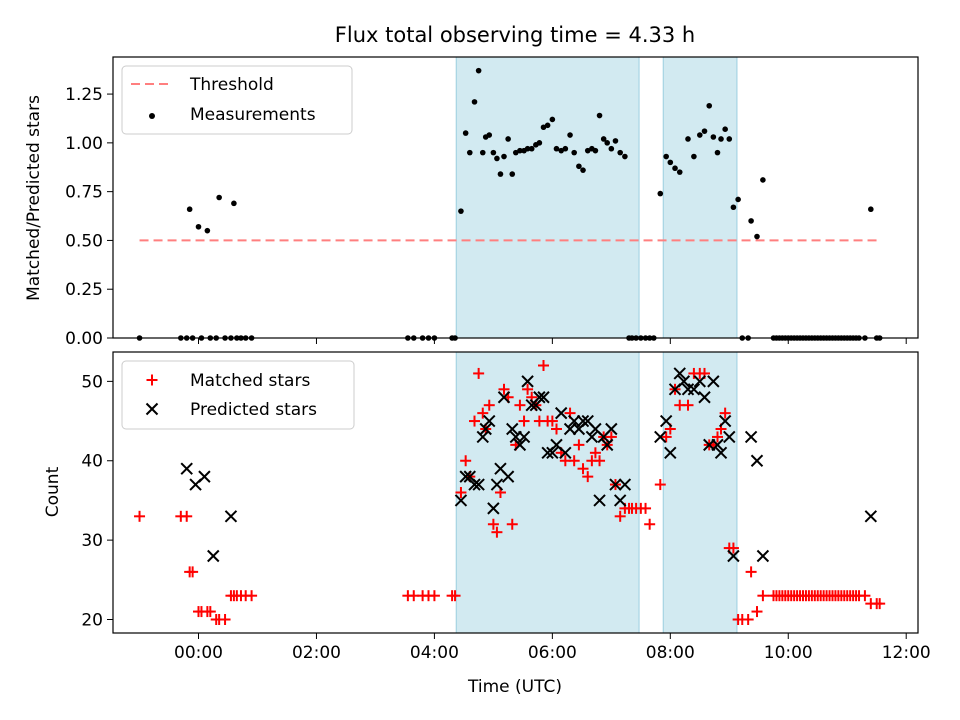 This screenshot has width=960, height=720. Describe the element at coordinates (92, 541) in the screenshot. I see `bot-ytick-label: 30` at that location.